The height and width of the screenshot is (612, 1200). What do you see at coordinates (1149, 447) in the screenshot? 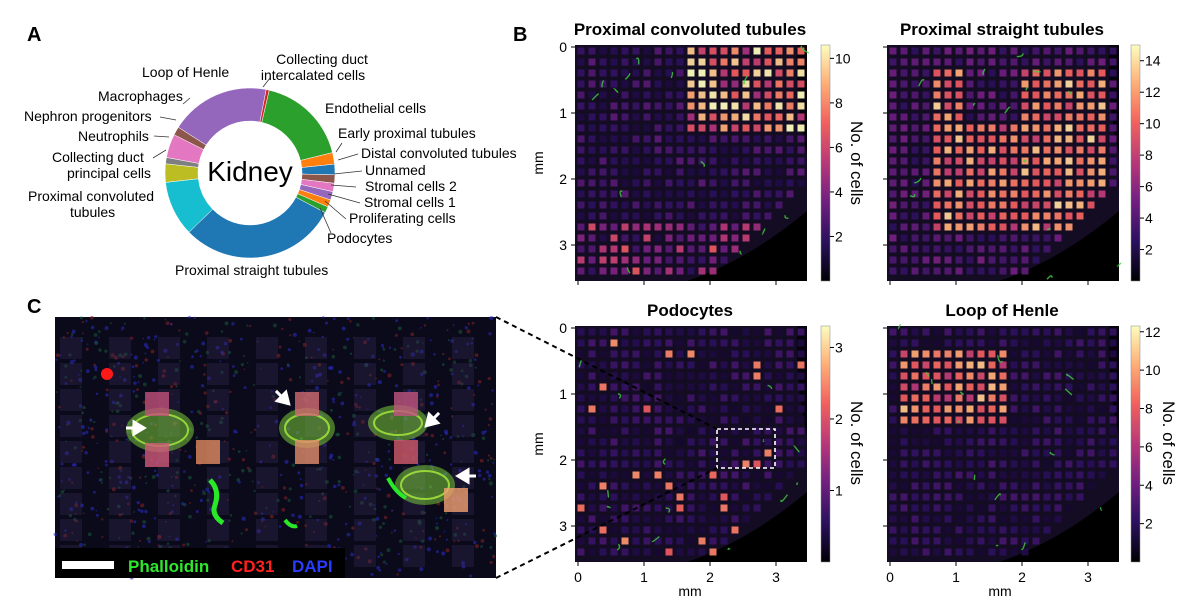
I see `colorbar-tick-label: 6` at bounding box center [1149, 447].